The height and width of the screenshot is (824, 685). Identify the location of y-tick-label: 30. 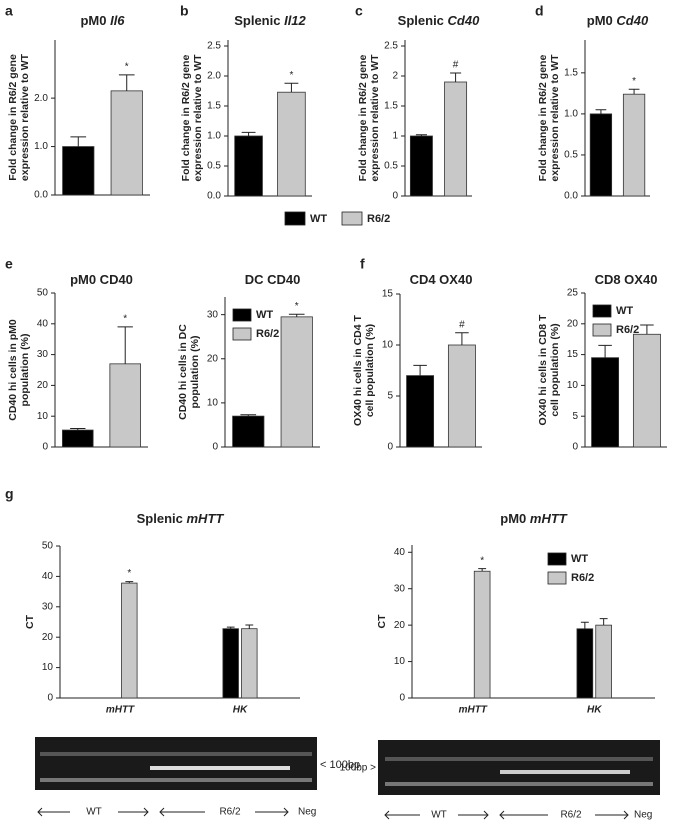
(400, 588).